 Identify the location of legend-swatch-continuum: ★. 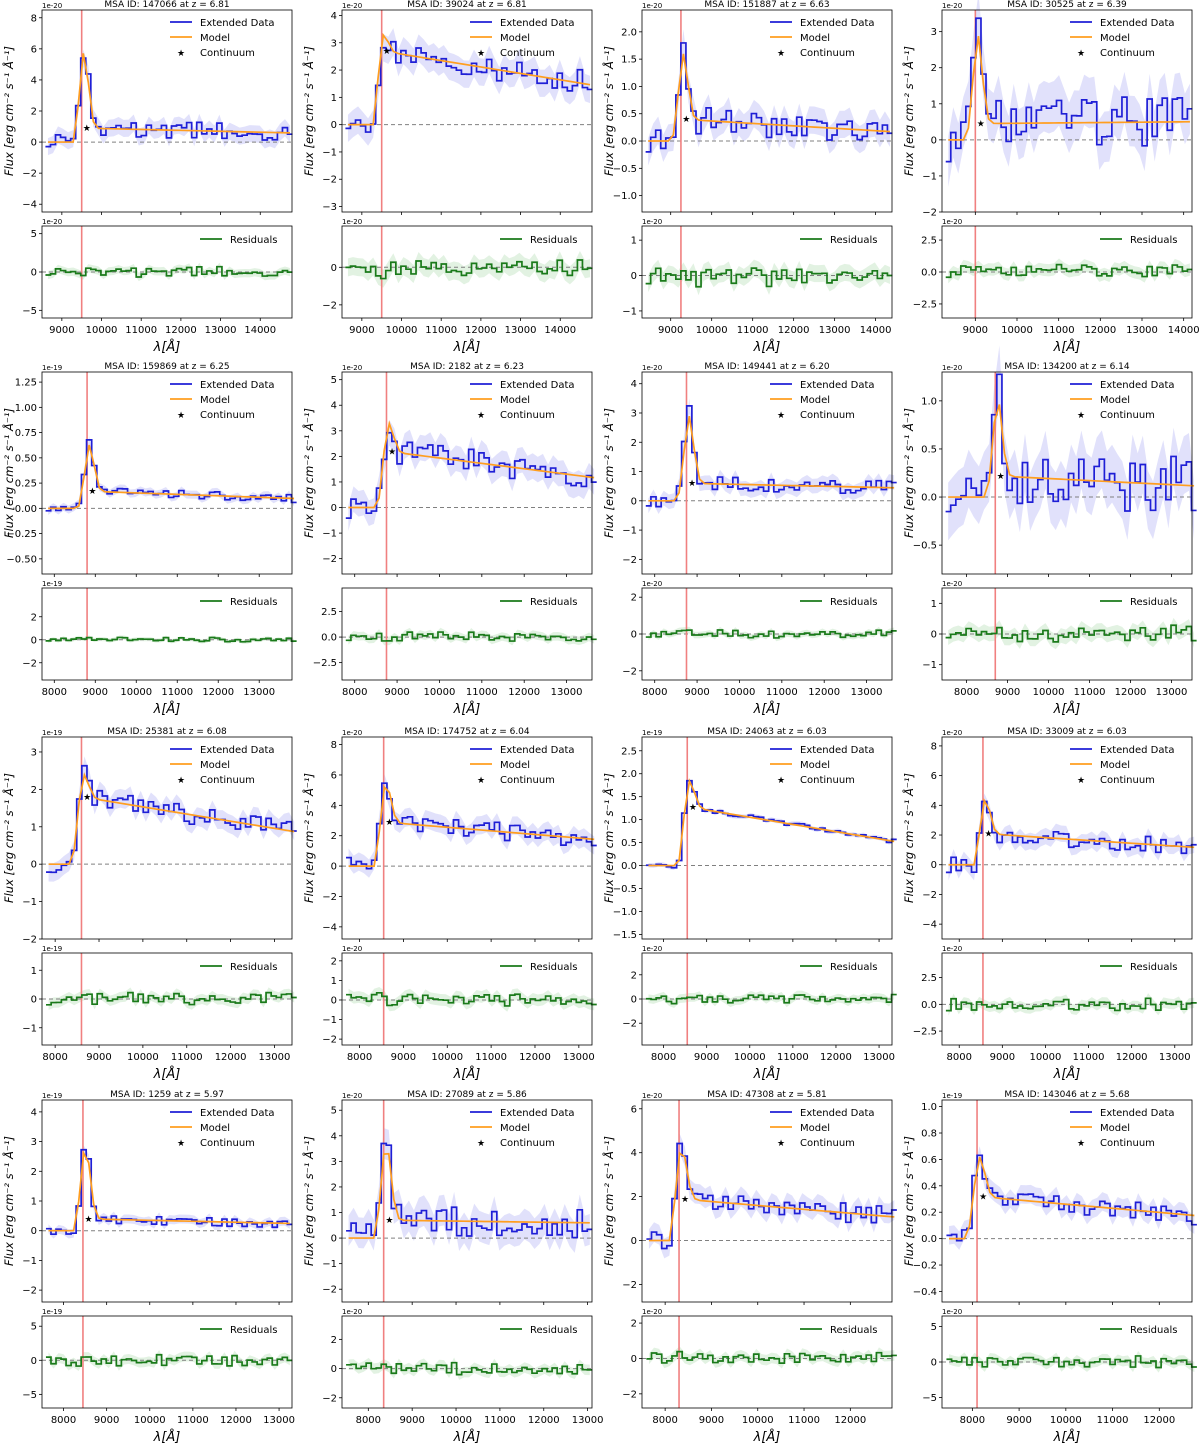
(1081, 54).